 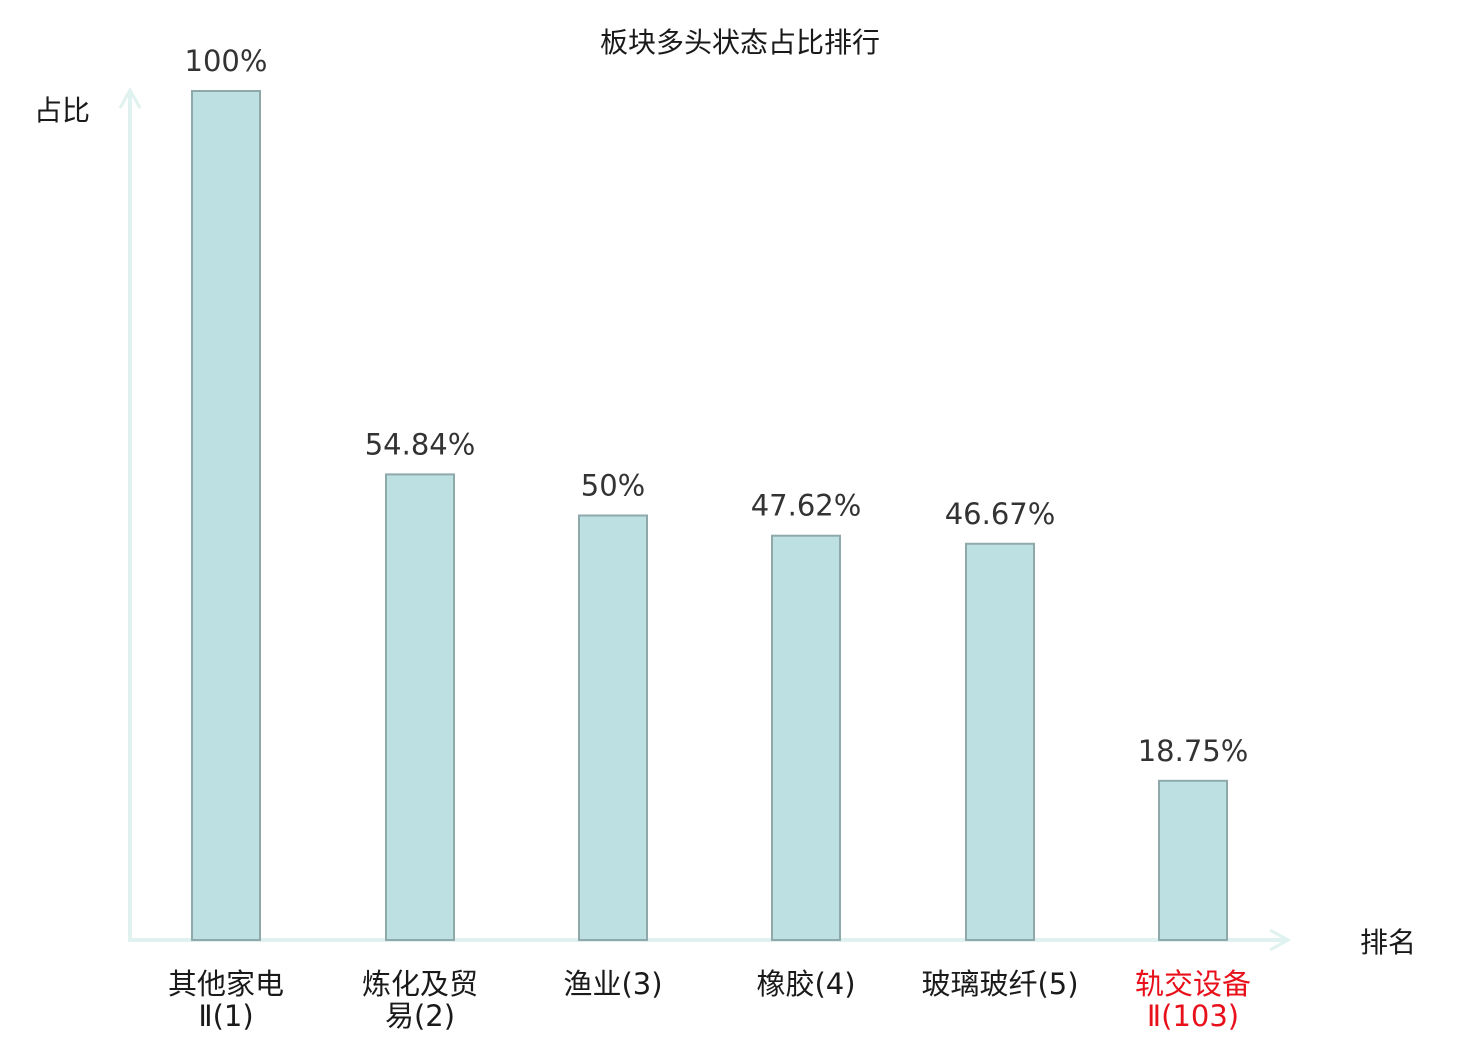 What do you see at coordinates (420, 444) in the screenshot?
I see `bar-value-label: 54.84%` at bounding box center [420, 444].